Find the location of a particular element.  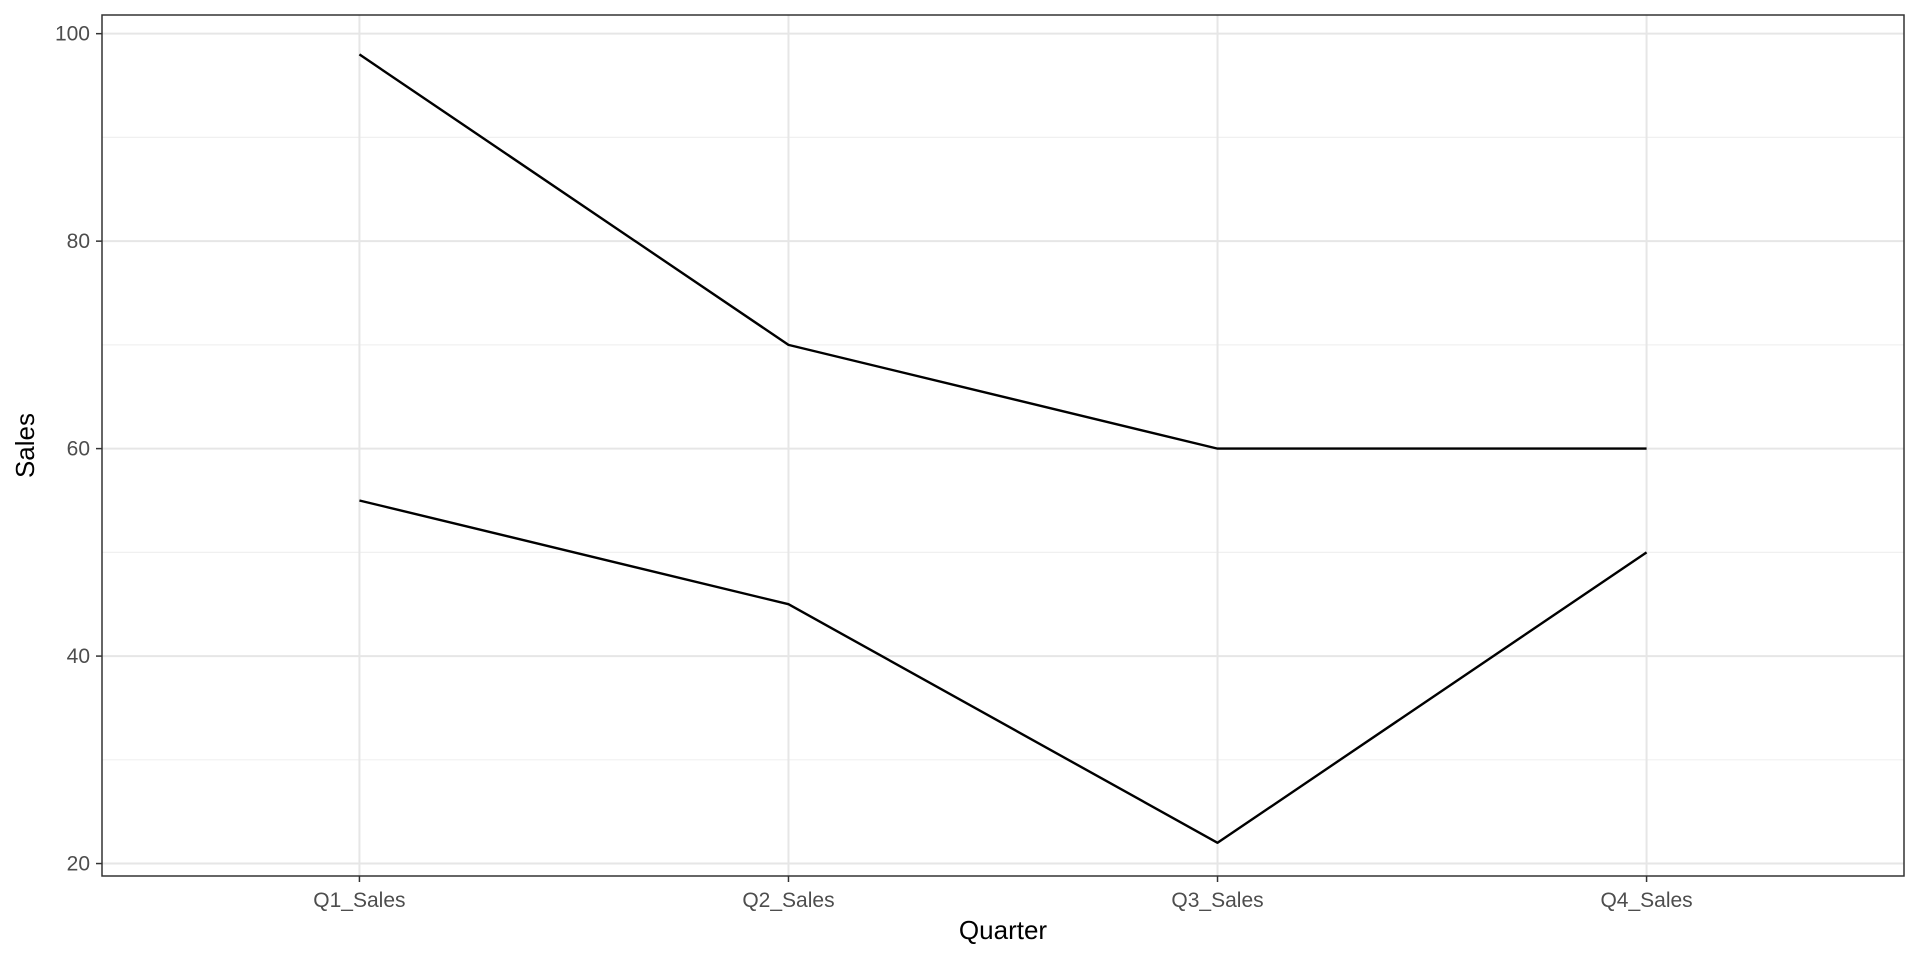

x-tick-label: Q4_Sales is located at coordinates (1646, 900).